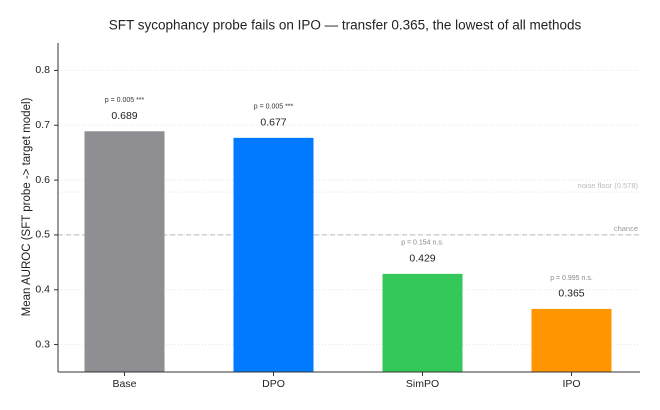  I want to click on p-value-annotation: p = 0.154 n.s., so click(422, 243).